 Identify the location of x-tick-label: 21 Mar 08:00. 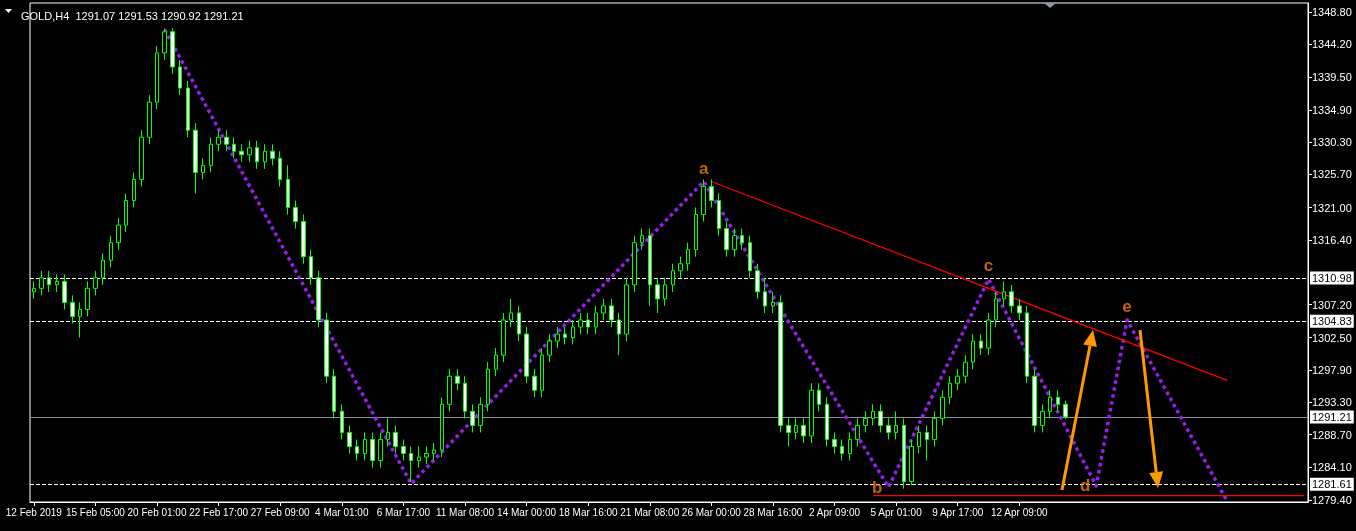
(650, 512).